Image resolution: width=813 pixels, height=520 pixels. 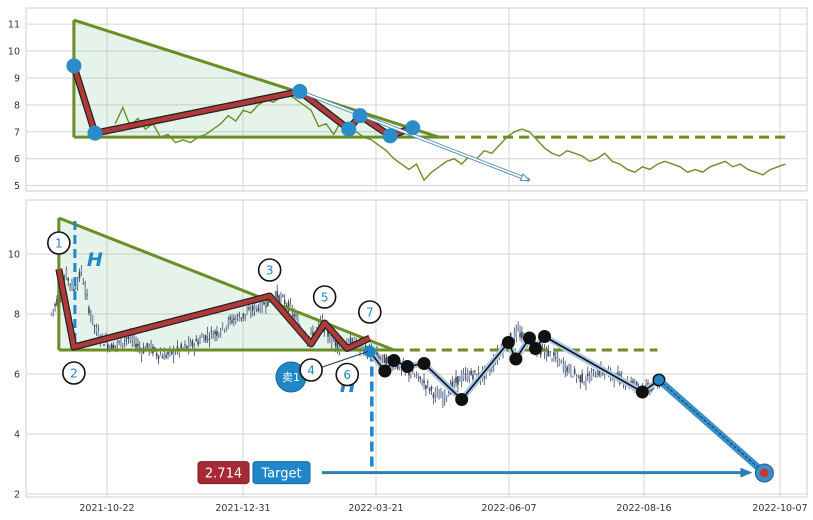 What do you see at coordinates (711, 426) in the screenshot?
I see `projection-centerline` at bounding box center [711, 426].